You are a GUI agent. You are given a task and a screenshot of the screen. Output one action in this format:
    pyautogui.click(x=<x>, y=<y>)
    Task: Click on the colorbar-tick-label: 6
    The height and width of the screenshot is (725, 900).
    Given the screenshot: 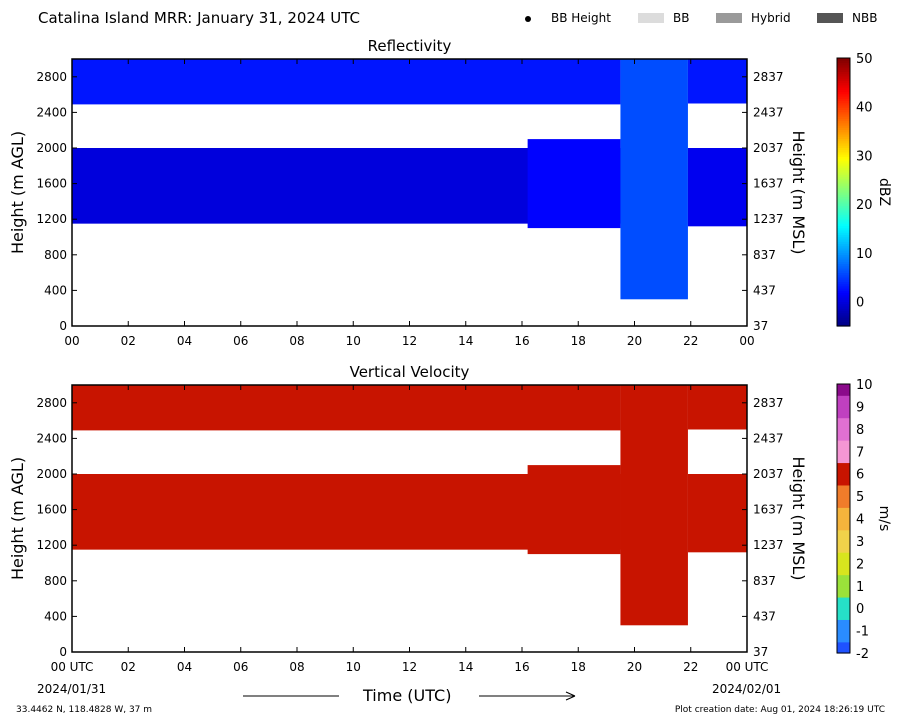 What is the action you would take?
    pyautogui.click(x=860, y=475)
    